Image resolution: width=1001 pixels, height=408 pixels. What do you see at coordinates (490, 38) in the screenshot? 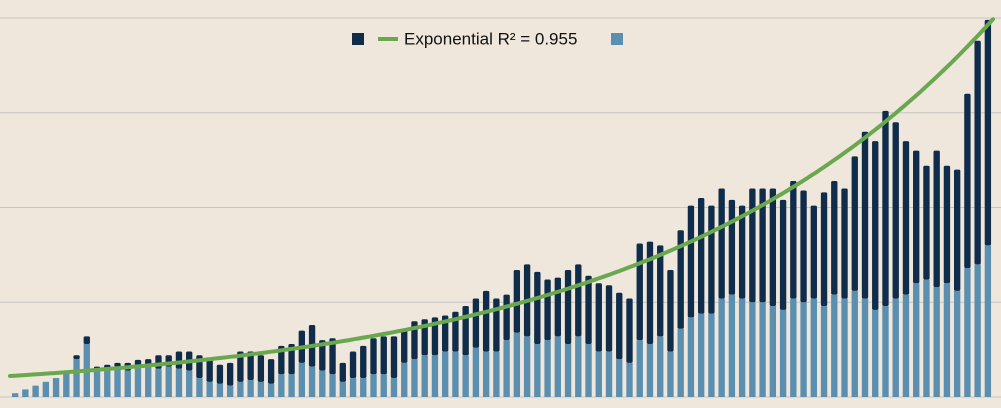
I see `legend-label: Exponential R² = 0.955` at bounding box center [490, 38].